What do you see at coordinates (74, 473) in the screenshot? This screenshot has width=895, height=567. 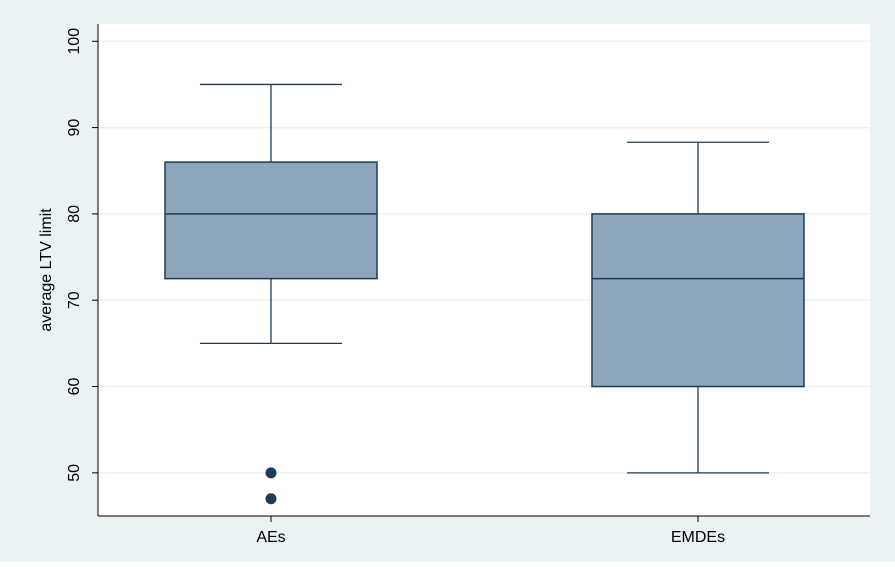 I see `y-tick-label-50: 50` at bounding box center [74, 473].